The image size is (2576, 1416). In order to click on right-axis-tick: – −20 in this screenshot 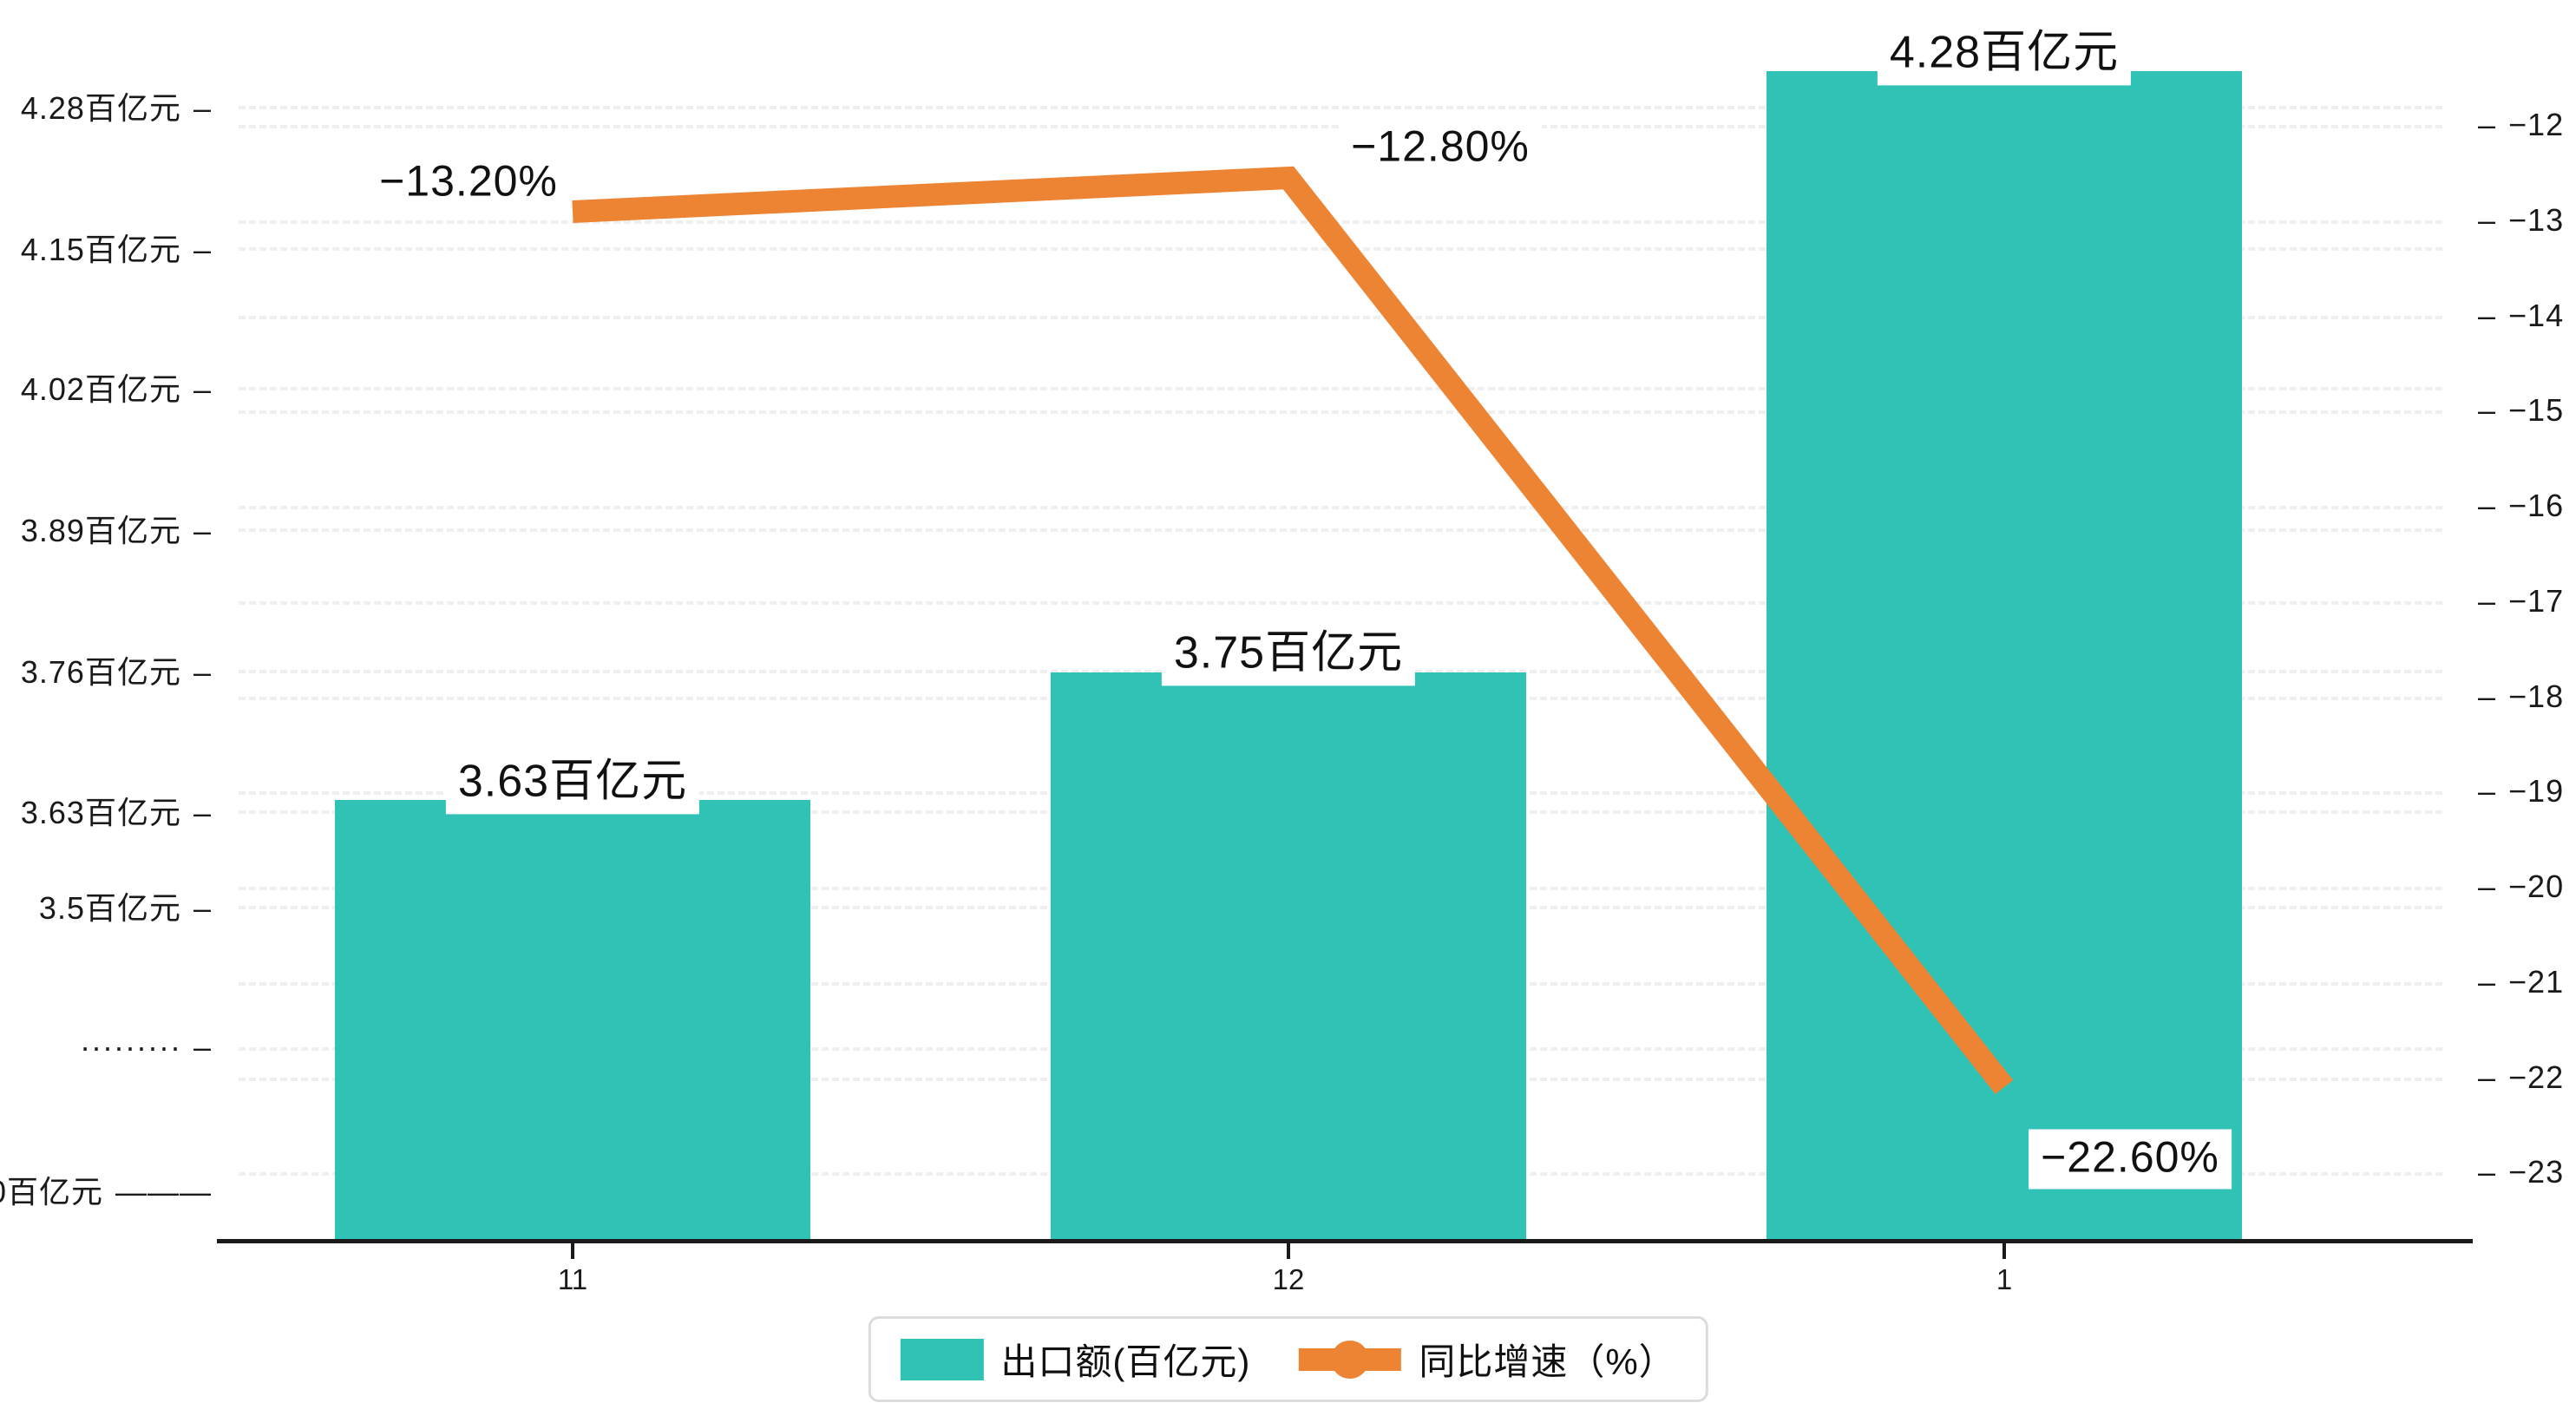, I will do `click(2521, 887)`.